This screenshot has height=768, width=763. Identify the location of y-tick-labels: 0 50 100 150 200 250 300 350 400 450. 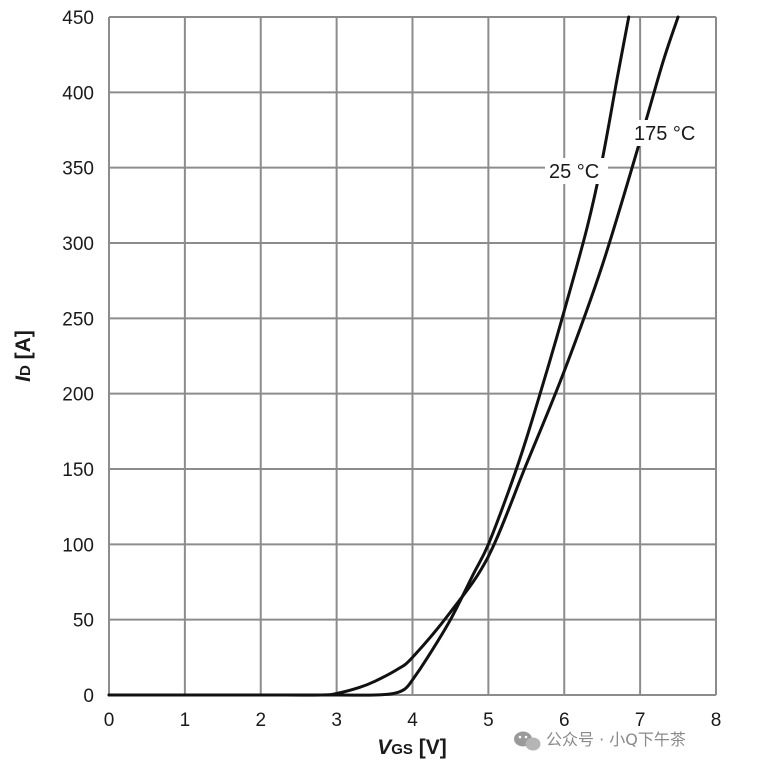
(78, 357).